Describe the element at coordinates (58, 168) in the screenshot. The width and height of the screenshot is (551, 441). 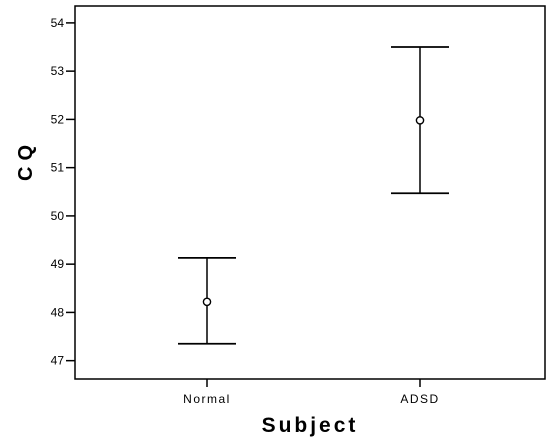
I see `y-tick-label-51: 51` at that location.